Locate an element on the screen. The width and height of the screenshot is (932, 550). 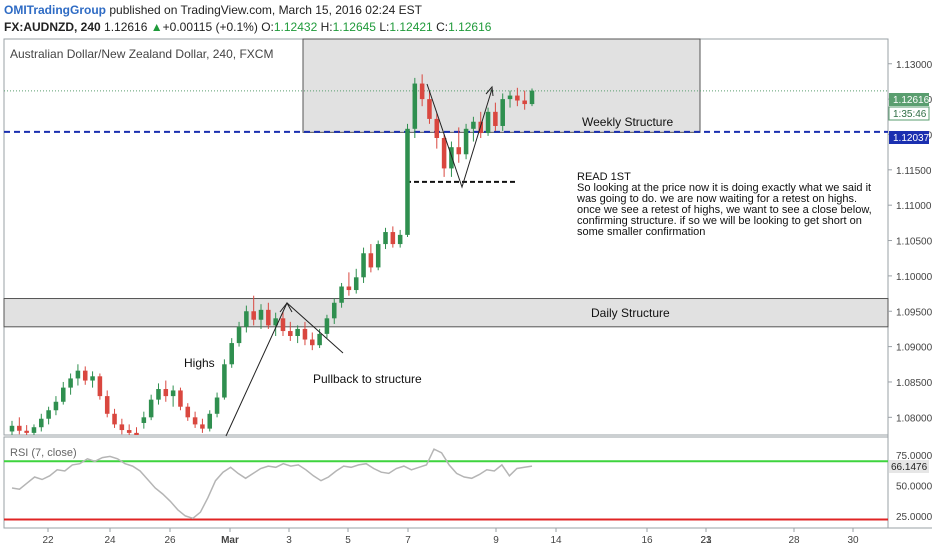
close-value: 1.12616 is located at coordinates (470, 27).